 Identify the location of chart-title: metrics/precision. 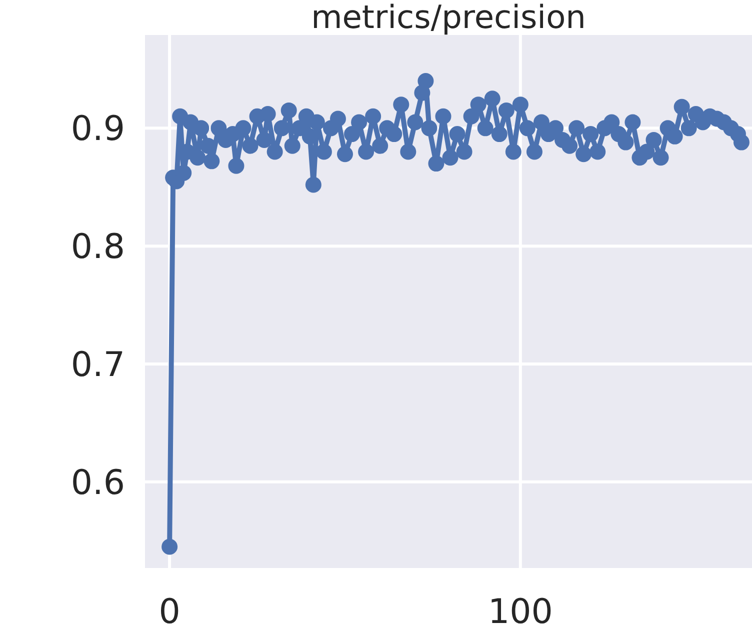
(448, 18).